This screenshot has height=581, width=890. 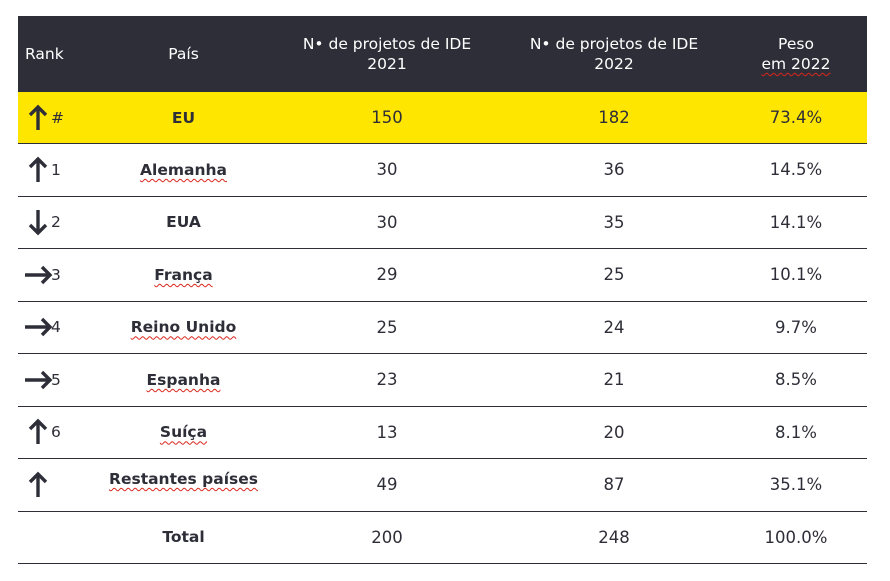 I want to click on rank-number: 1, so click(x=56, y=169).